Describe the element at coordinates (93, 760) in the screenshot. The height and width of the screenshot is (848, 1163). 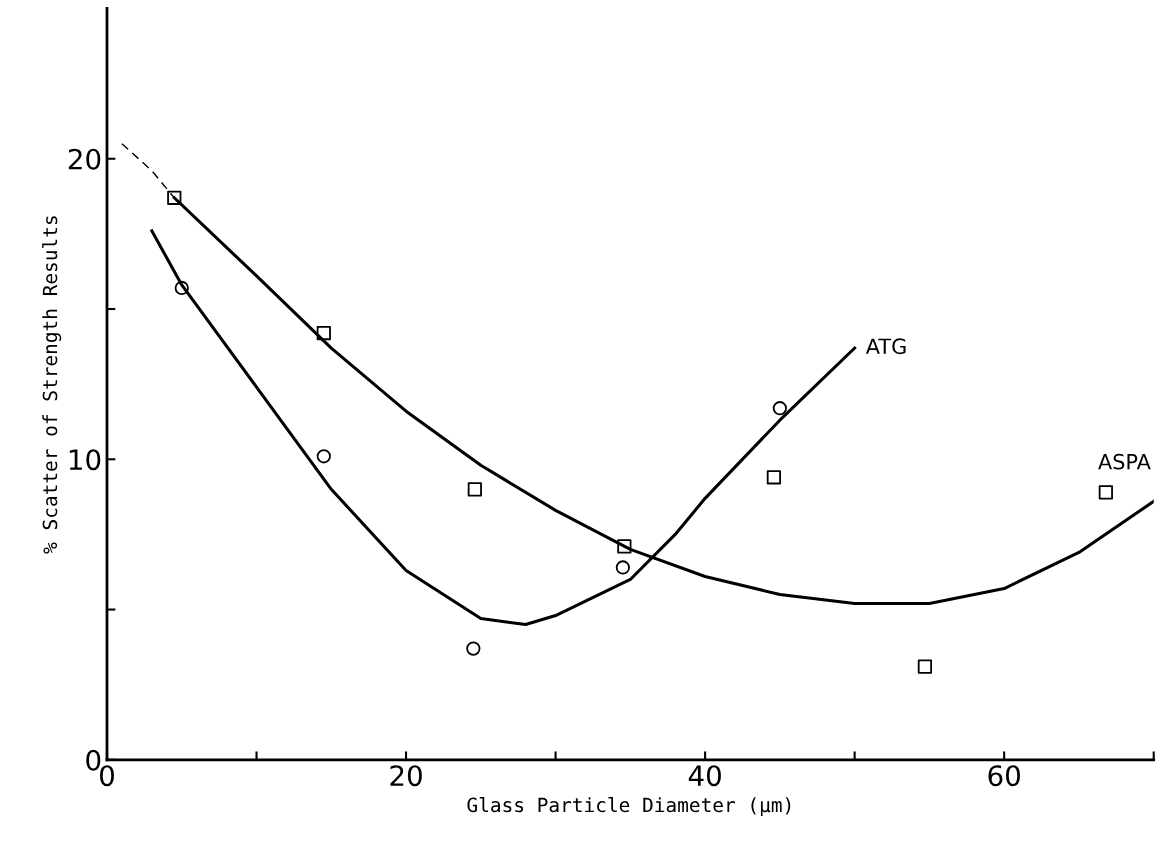
I see `y-tick-label: 0` at that location.